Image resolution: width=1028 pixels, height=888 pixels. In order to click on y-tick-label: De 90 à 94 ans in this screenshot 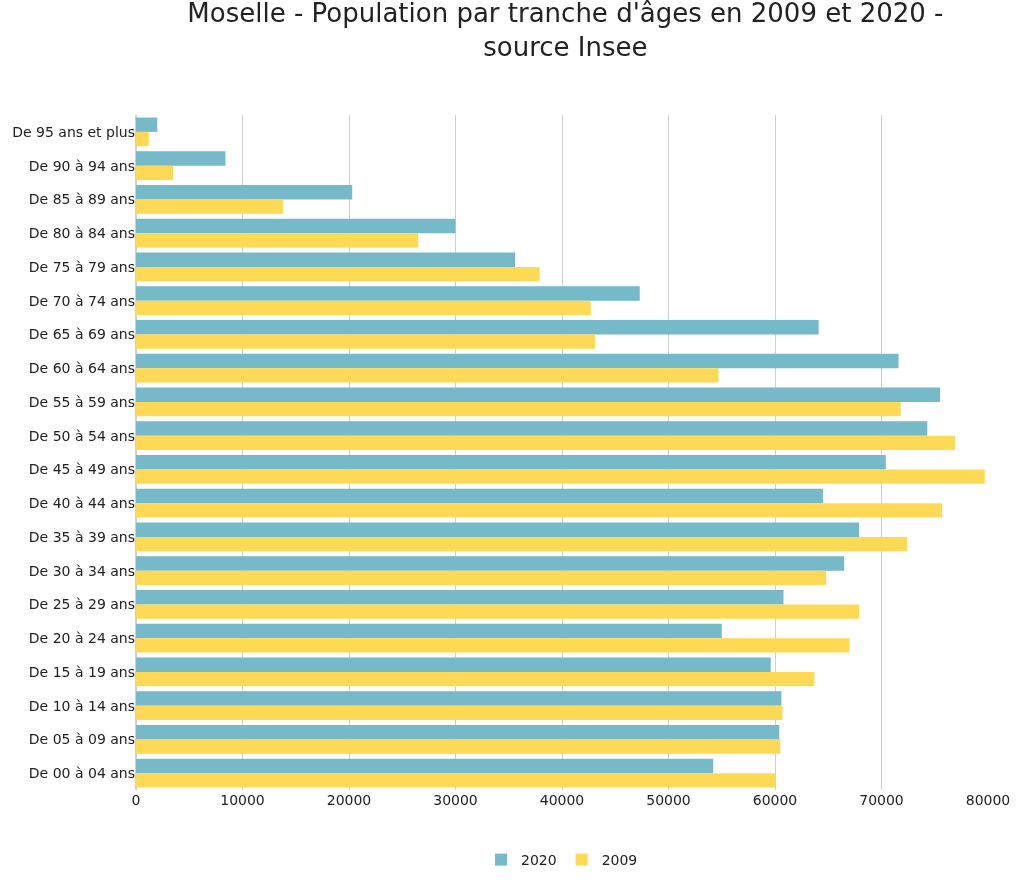, I will do `click(81, 165)`.